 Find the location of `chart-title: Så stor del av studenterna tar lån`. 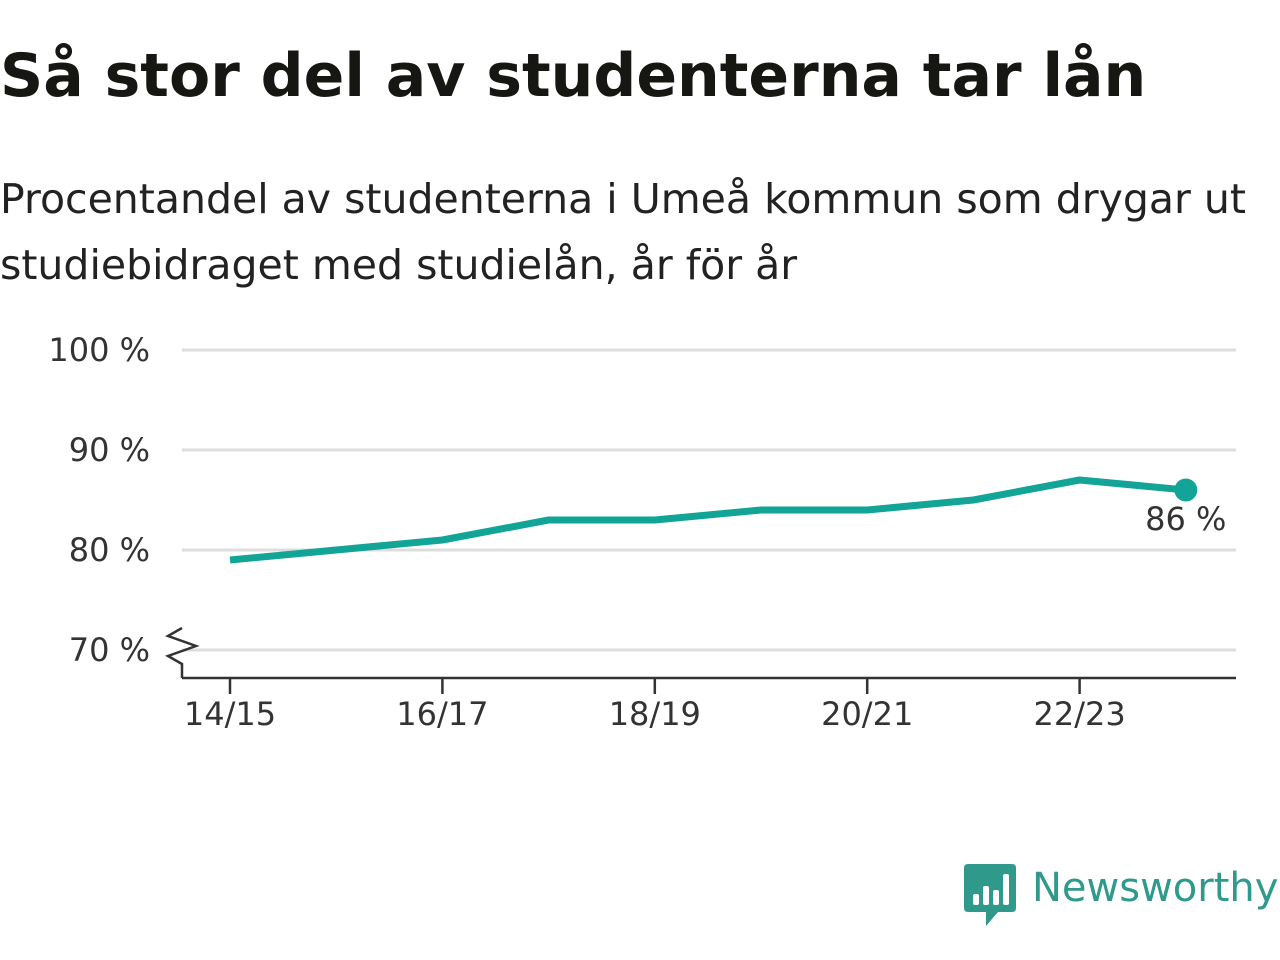

chart-title: Så stor del av studenterna tar lån is located at coordinates (573, 76).